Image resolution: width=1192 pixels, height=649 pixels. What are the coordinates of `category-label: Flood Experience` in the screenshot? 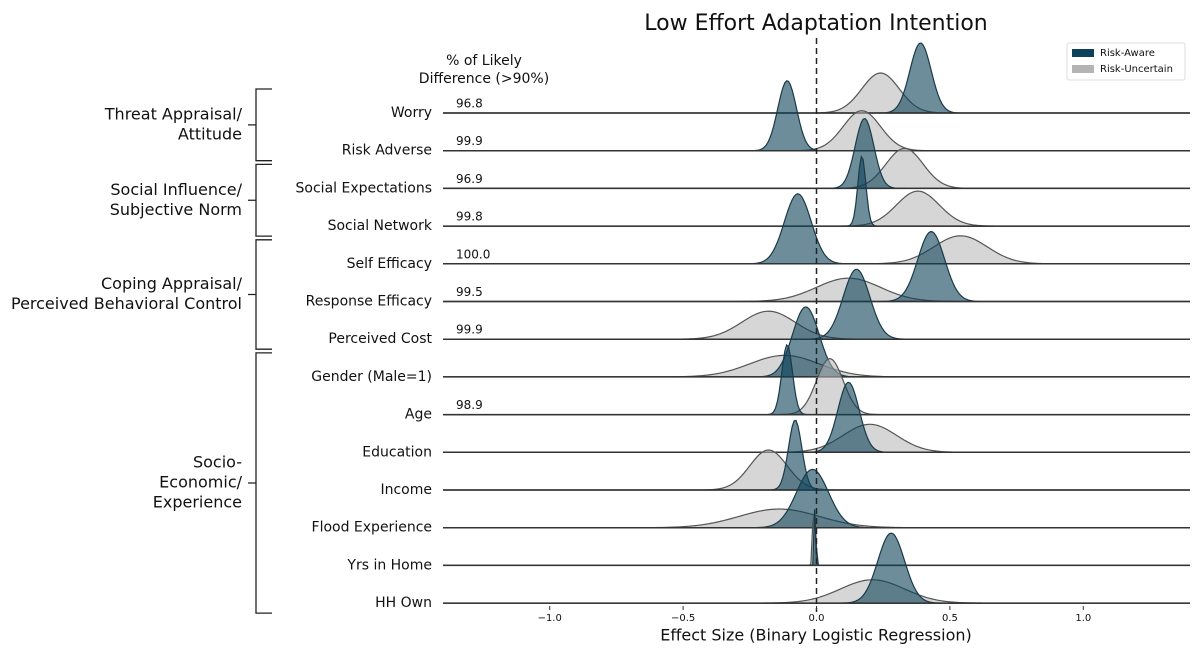 It's located at (372, 528).